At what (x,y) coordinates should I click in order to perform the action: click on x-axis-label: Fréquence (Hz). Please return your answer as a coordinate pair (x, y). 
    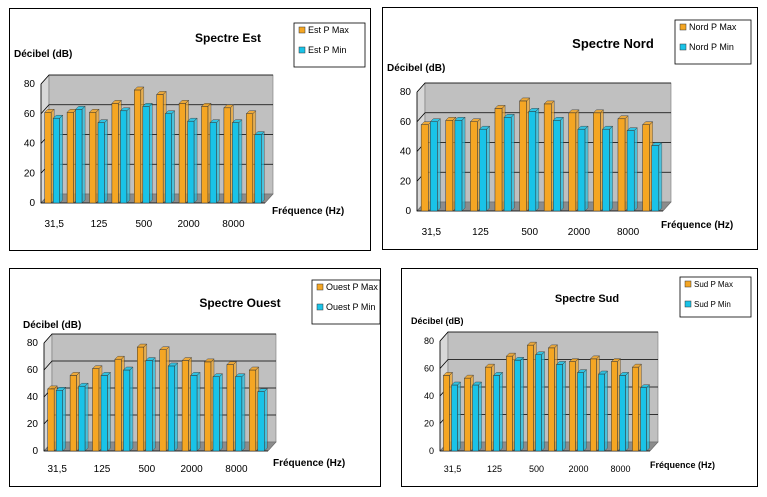
    Looking at the image, I should click on (308, 211).